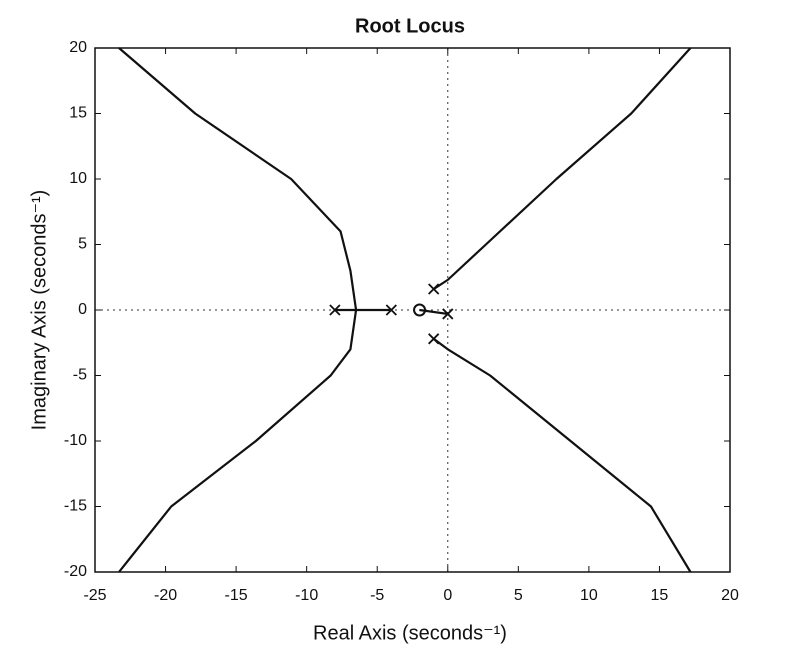  I want to click on y-tick-label: 15, so click(78, 113).